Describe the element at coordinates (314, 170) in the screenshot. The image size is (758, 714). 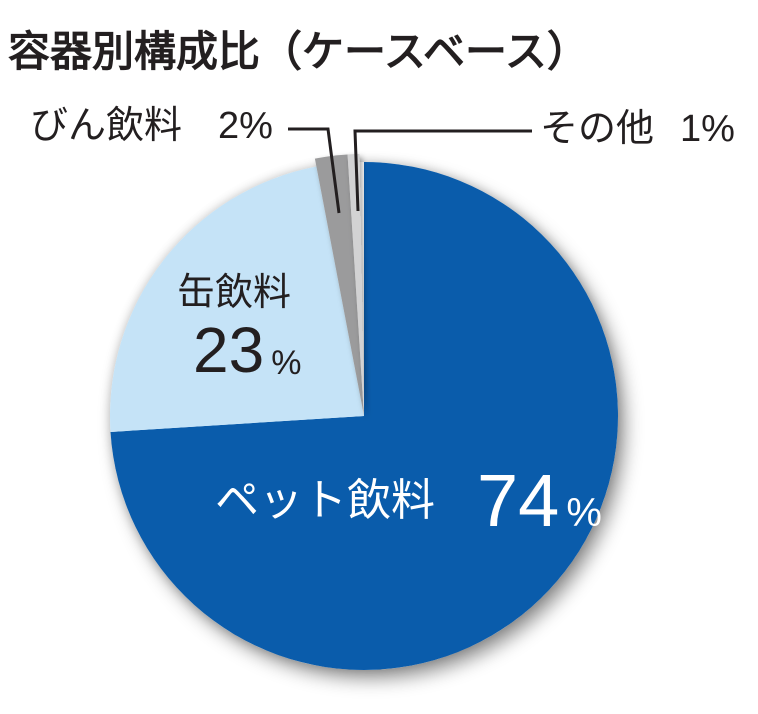
I see `leader-line-bin` at that location.